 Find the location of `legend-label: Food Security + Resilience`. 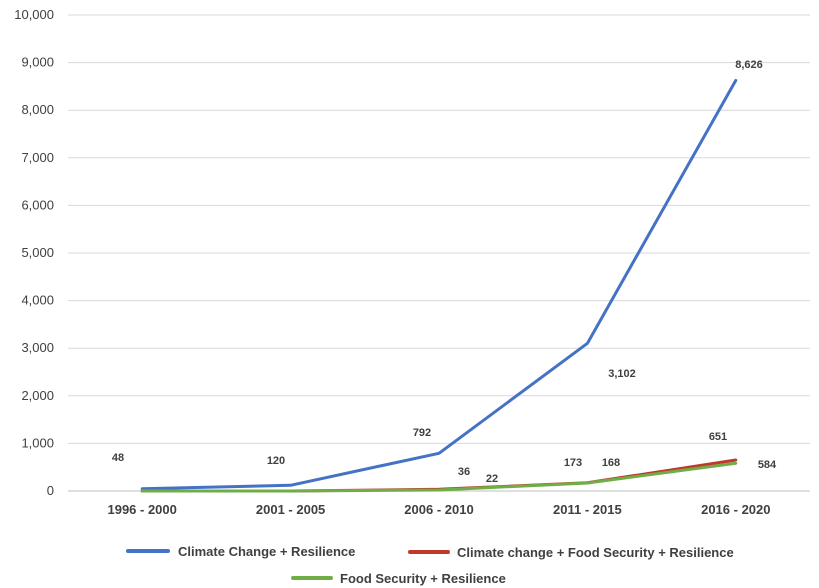

legend-label: Food Security + Resilience is located at coordinates (423, 578).